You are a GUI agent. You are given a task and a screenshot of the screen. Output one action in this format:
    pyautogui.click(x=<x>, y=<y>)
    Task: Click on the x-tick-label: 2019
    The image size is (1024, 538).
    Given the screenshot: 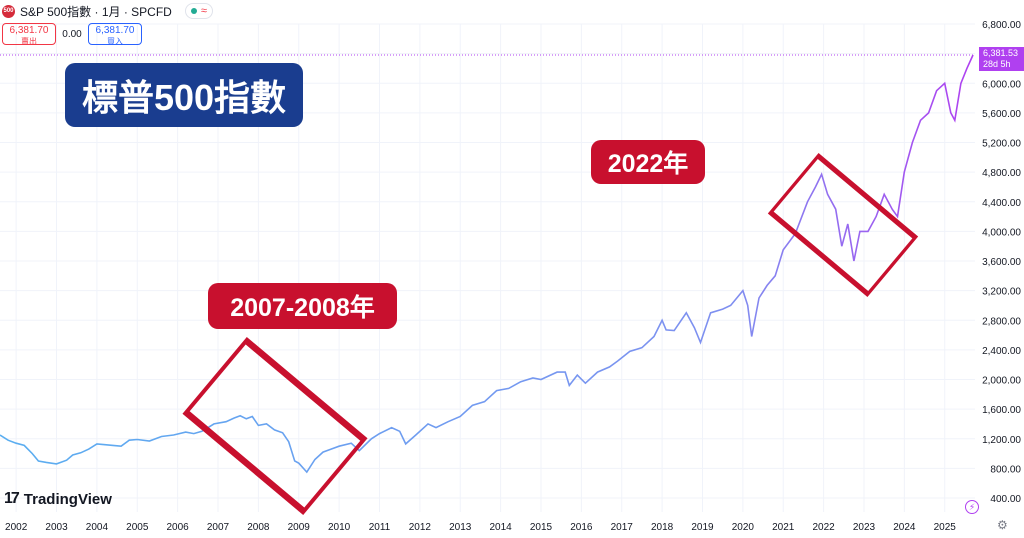 What is the action you would take?
    pyautogui.click(x=702, y=527)
    